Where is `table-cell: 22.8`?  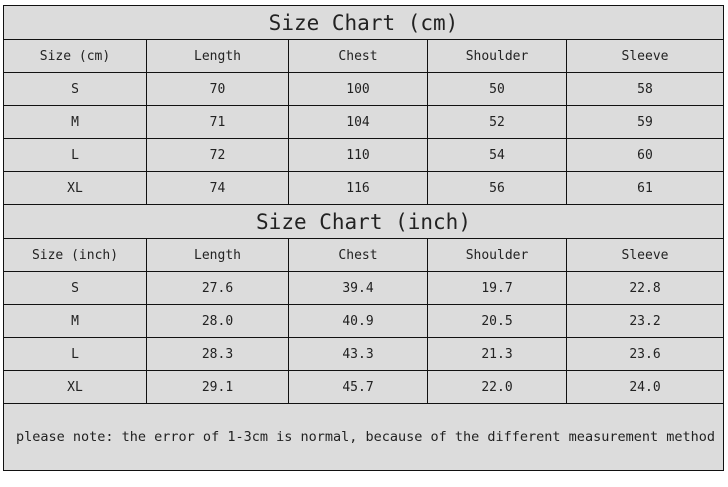
table-cell: 22.8 is located at coordinates (645, 288).